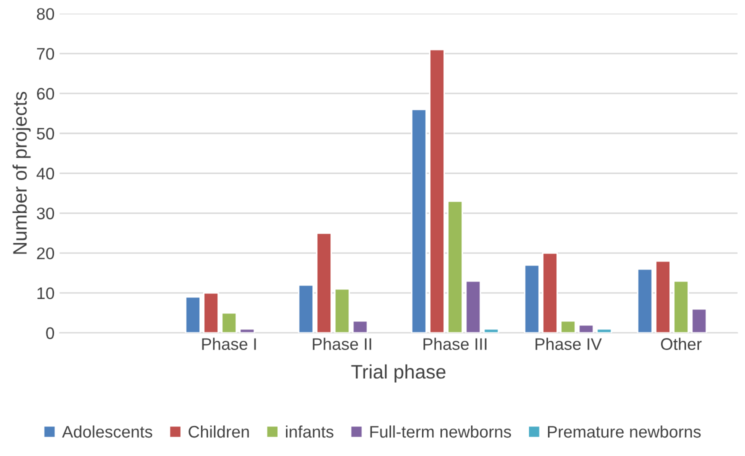 The height and width of the screenshot is (456, 745). I want to click on legend-label: Premature newborns, so click(624, 431).